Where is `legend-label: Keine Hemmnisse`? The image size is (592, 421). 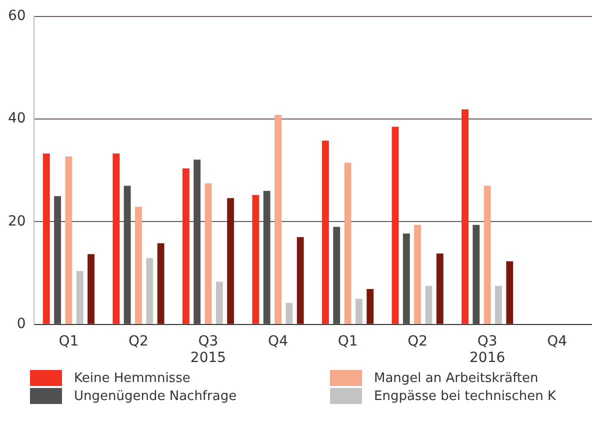
legend-label: Keine Hemmnisse is located at coordinates (132, 378).